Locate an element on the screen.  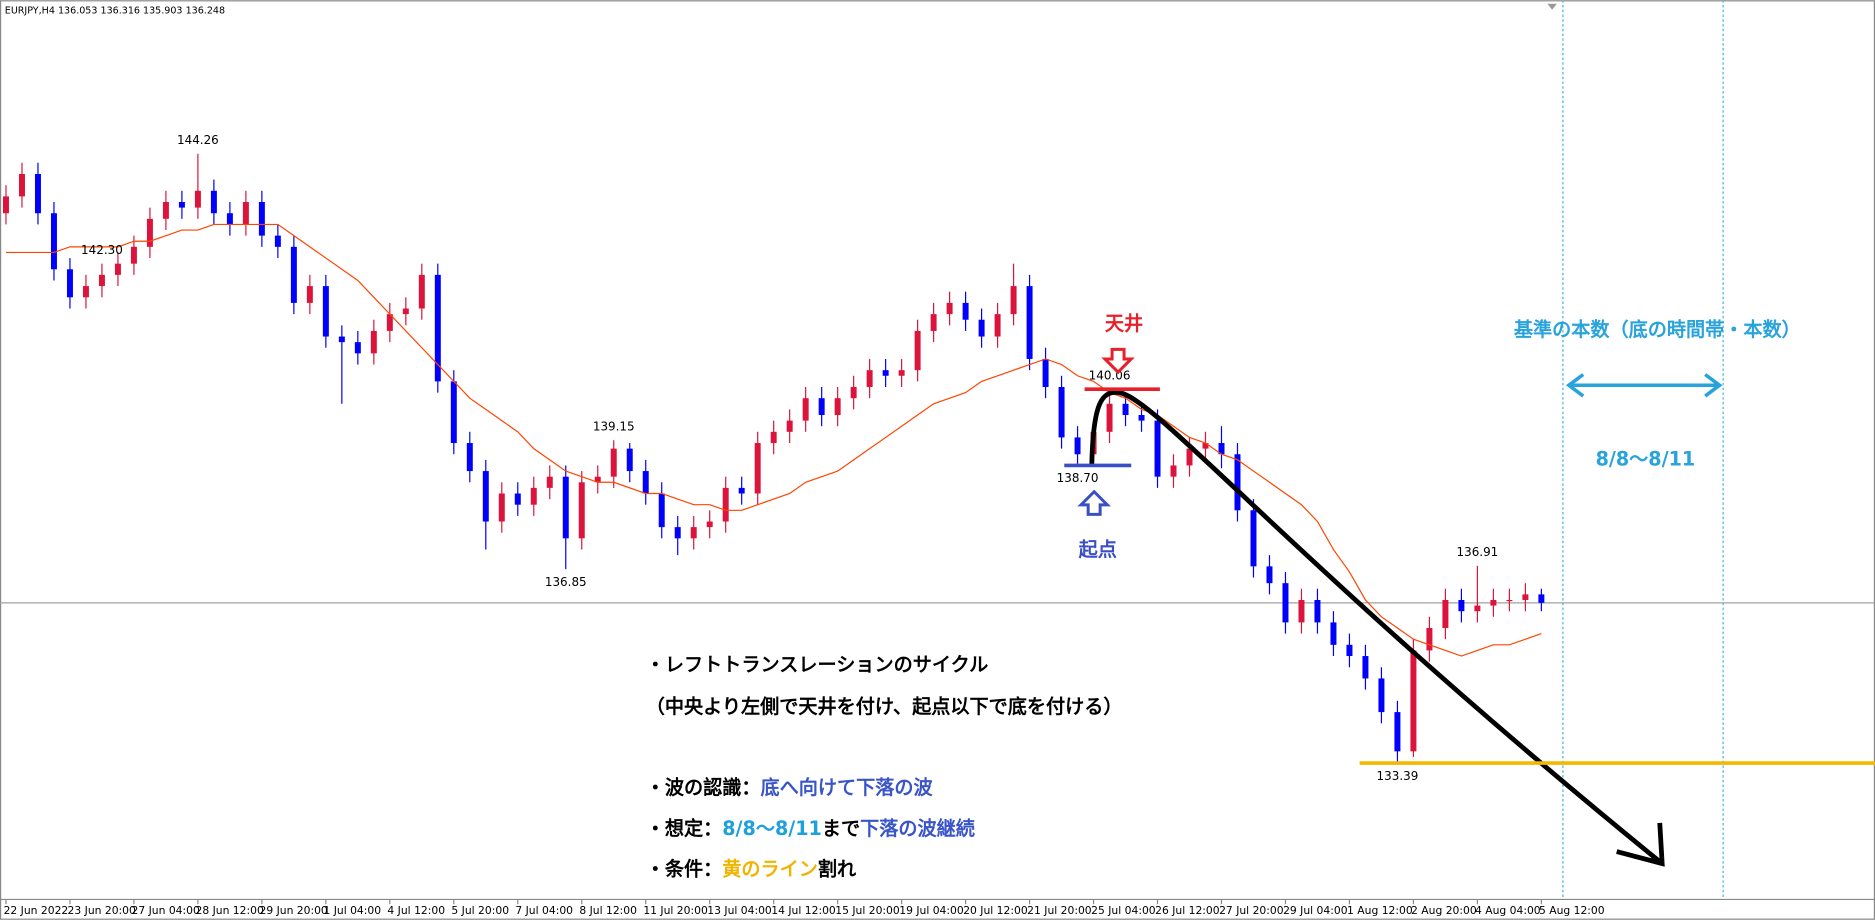
price-label: 138.70 is located at coordinates (1078, 478).